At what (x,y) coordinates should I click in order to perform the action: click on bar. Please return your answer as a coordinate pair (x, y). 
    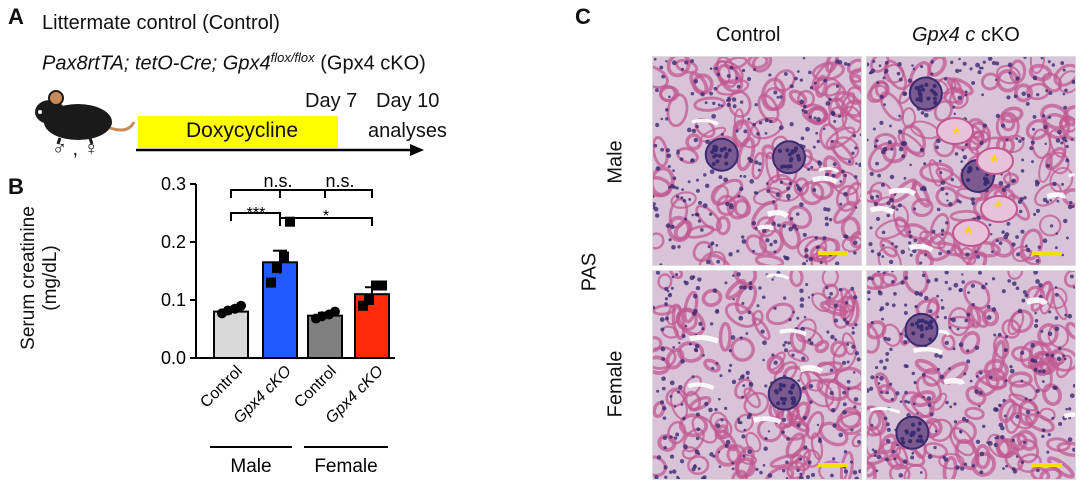
    Looking at the image, I should click on (280, 310).